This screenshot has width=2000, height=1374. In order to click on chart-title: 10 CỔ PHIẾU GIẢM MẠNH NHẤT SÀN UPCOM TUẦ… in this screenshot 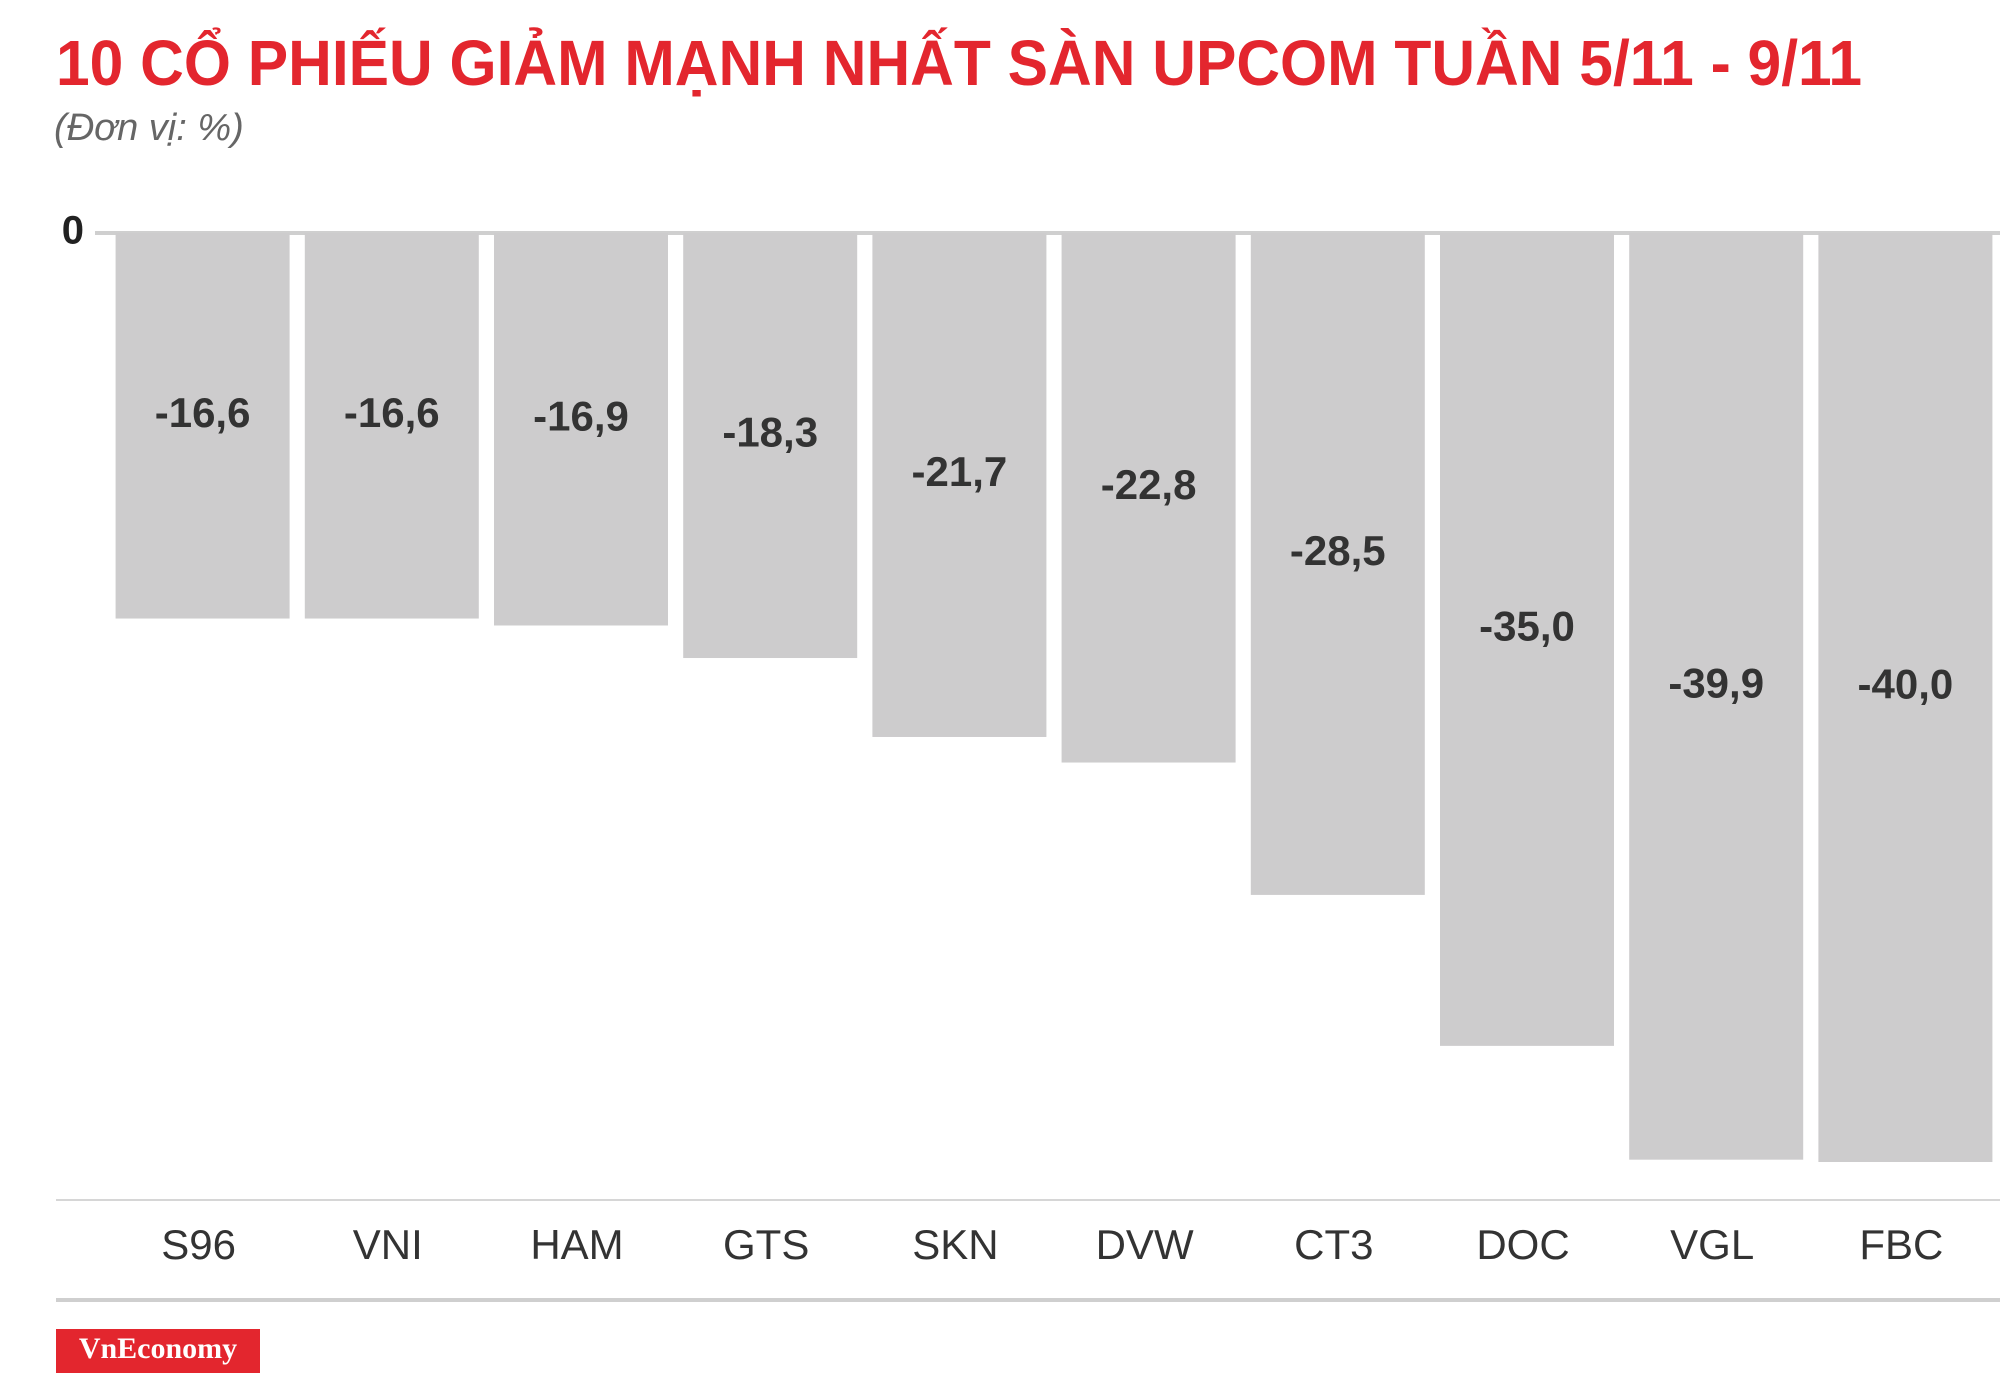, I will do `click(959, 62)`.